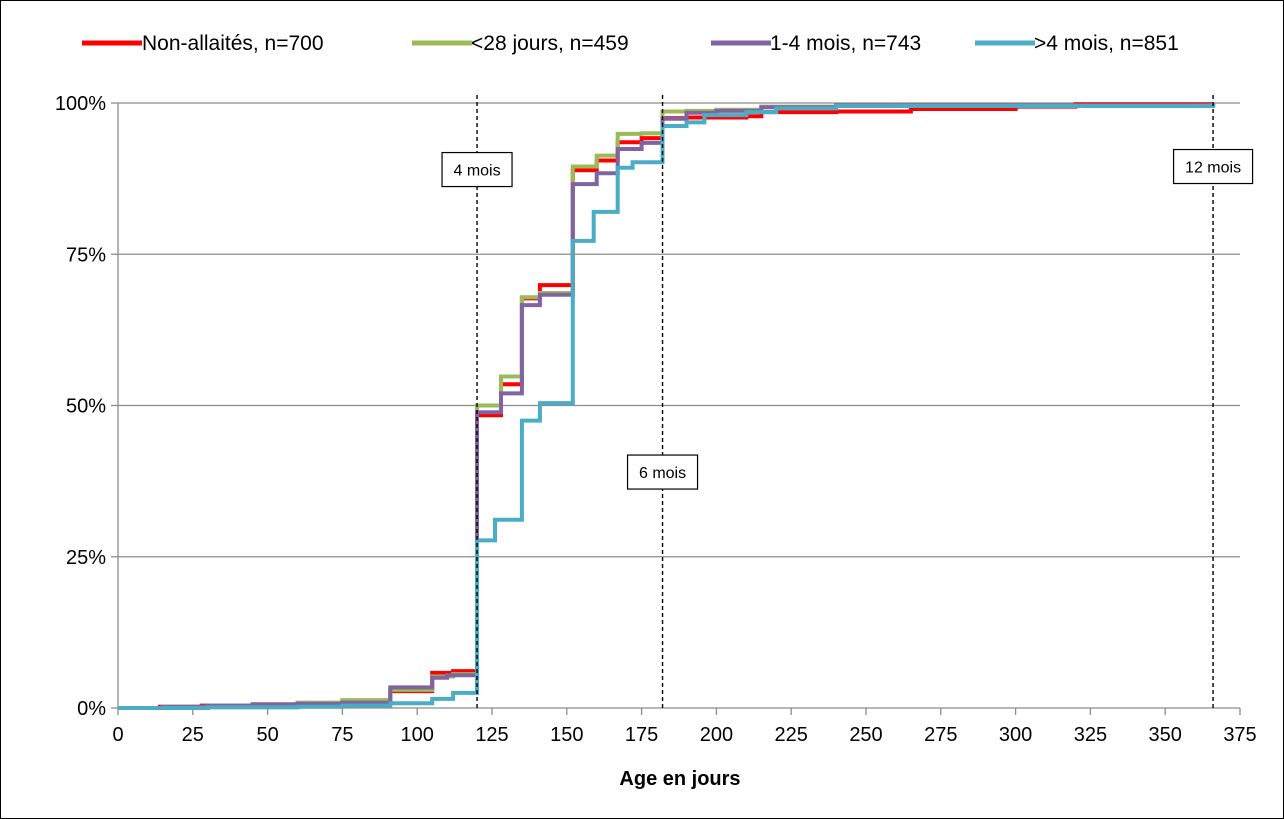  What do you see at coordinates (267, 735) in the screenshot?
I see `x-tick-label: 50` at bounding box center [267, 735].